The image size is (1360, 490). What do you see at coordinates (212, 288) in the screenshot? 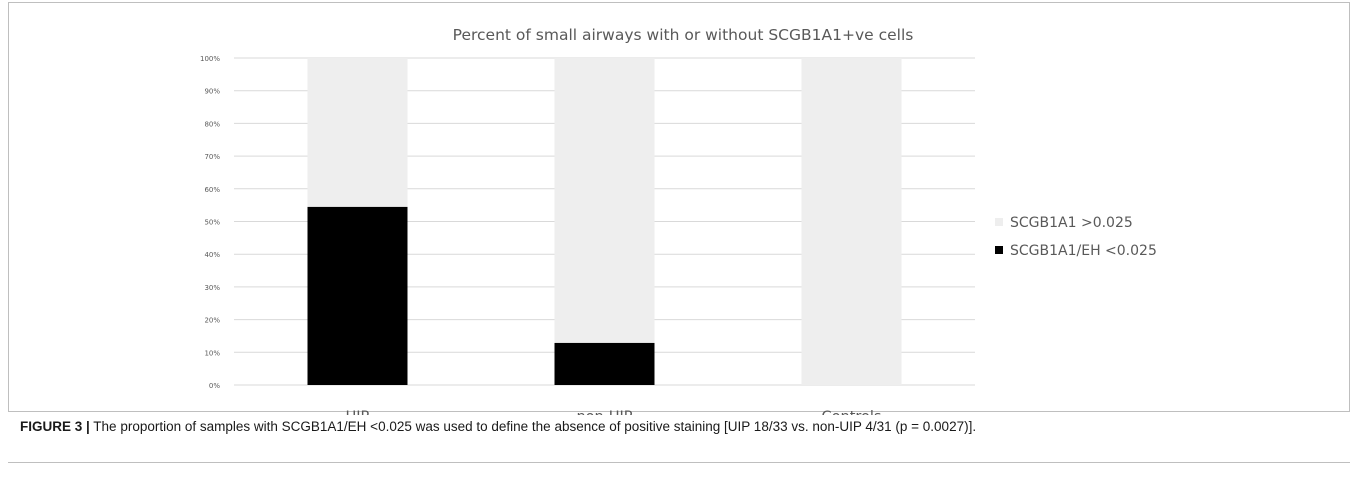
I see `y-tick-label: 30%` at bounding box center [212, 288].